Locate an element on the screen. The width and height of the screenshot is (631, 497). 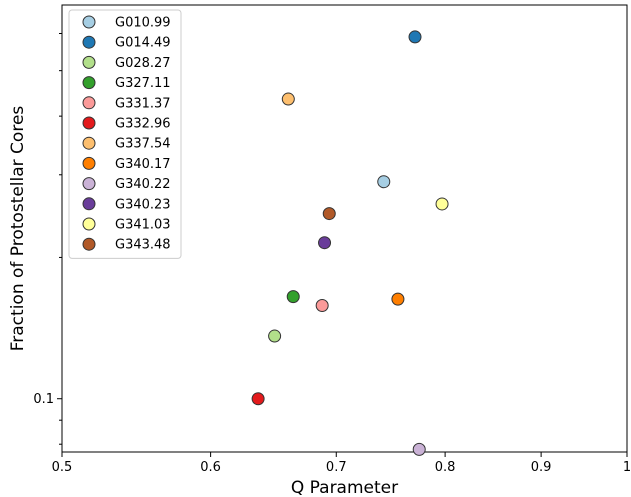
y-axis: 0.1 is located at coordinates (47, 238).